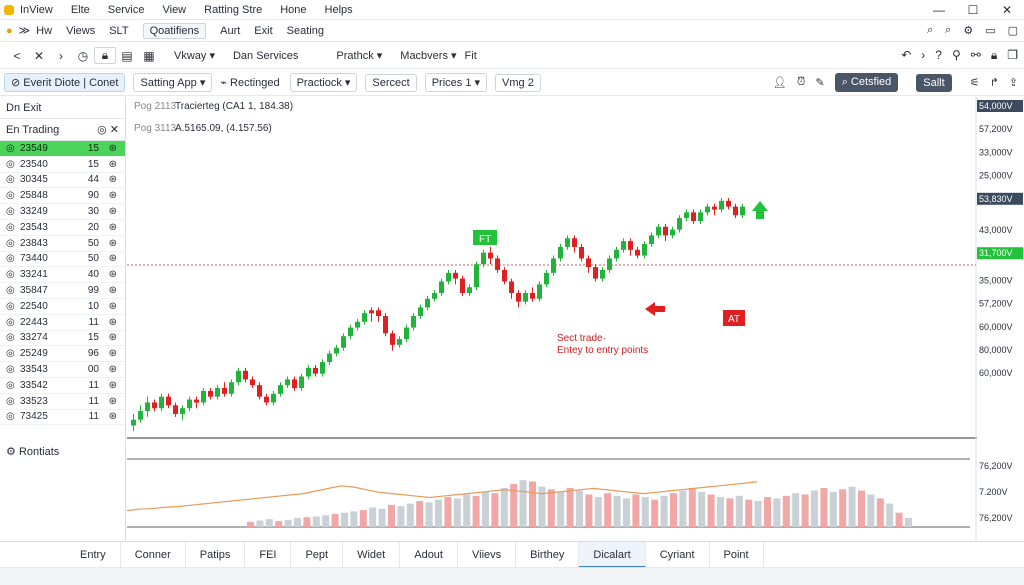 Image resolution: width=1024 pixels, height=585 pixels. What do you see at coordinates (428, 56) in the screenshot?
I see `dropdown-macbvers: Macbvers ▾` at bounding box center [428, 56].